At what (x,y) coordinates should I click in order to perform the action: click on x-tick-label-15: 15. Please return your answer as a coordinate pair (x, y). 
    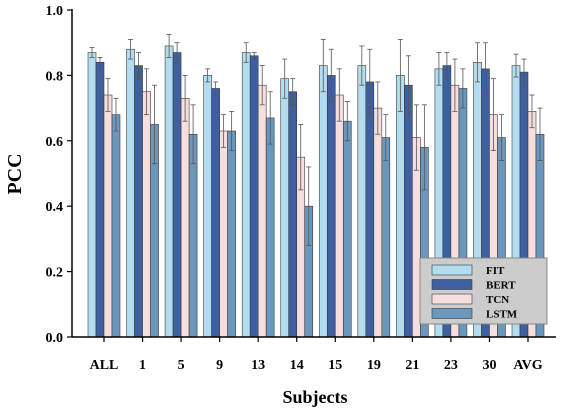
    Looking at the image, I should click on (335, 365).